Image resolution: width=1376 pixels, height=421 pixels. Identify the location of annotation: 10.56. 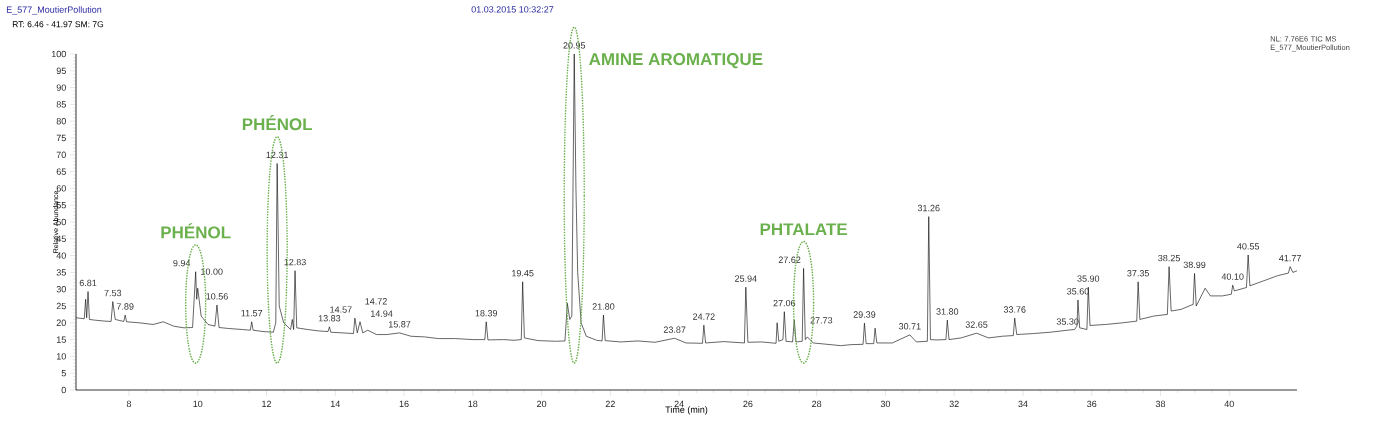
(217, 296).